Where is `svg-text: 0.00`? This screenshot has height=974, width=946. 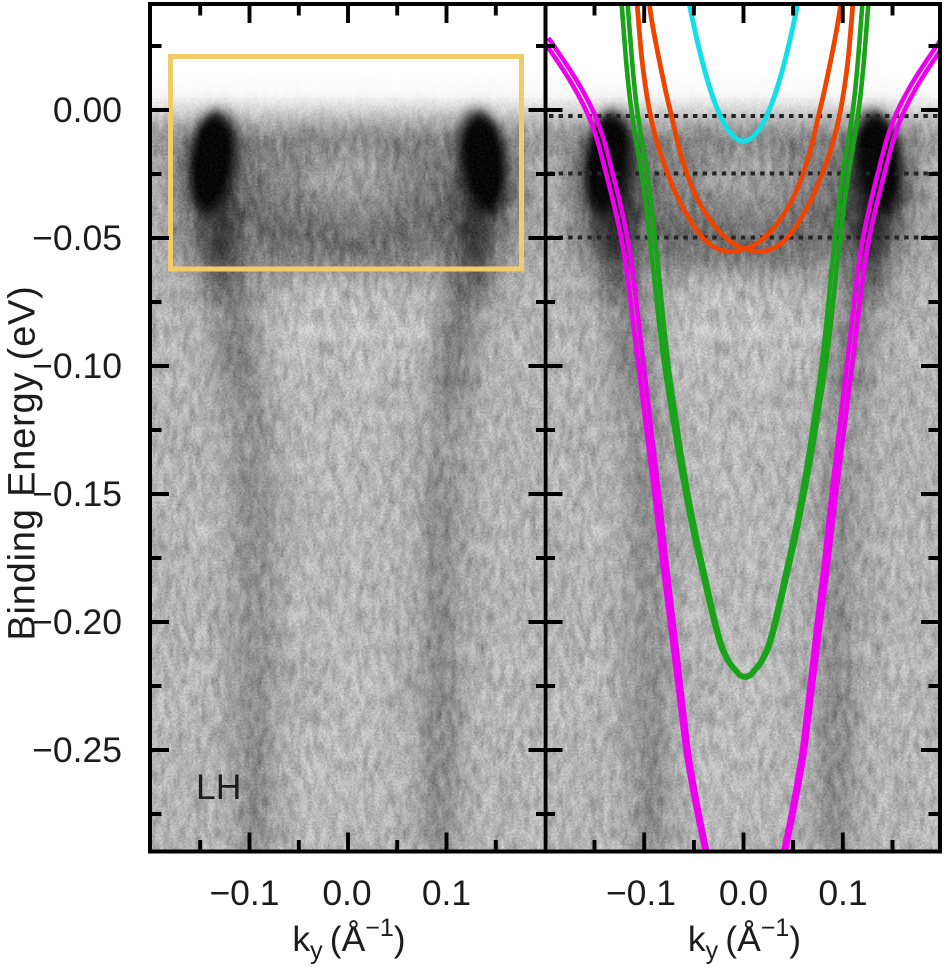
svg-text: 0.00 is located at coordinates (87, 110).